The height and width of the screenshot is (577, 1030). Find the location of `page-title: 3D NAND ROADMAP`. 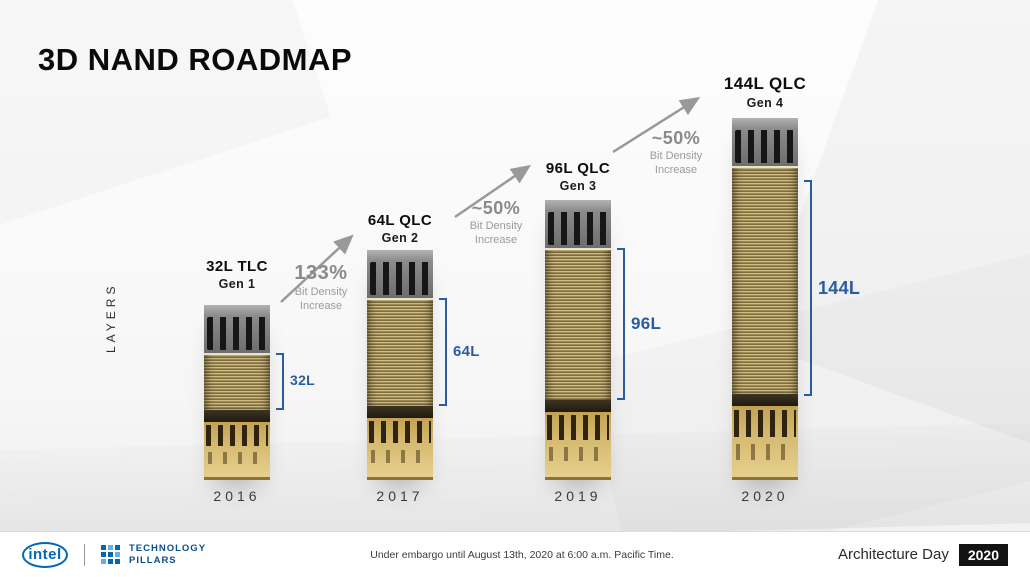

page-title: 3D NAND ROADMAP is located at coordinates (195, 59).